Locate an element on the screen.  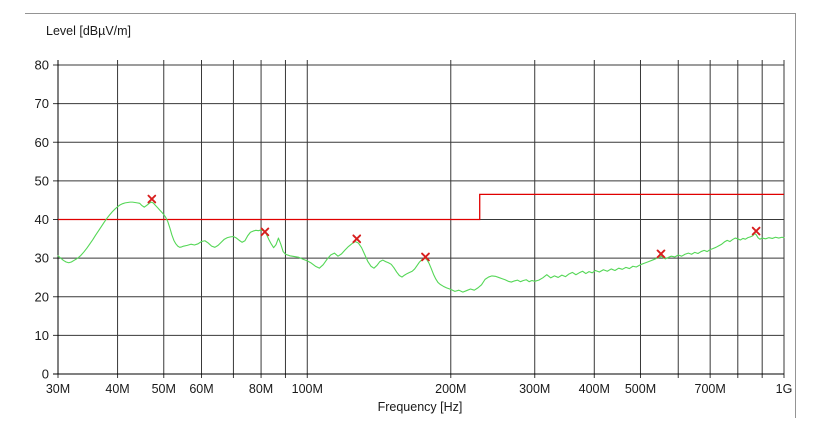
x-tick-label: 100M is located at coordinates (307, 389).